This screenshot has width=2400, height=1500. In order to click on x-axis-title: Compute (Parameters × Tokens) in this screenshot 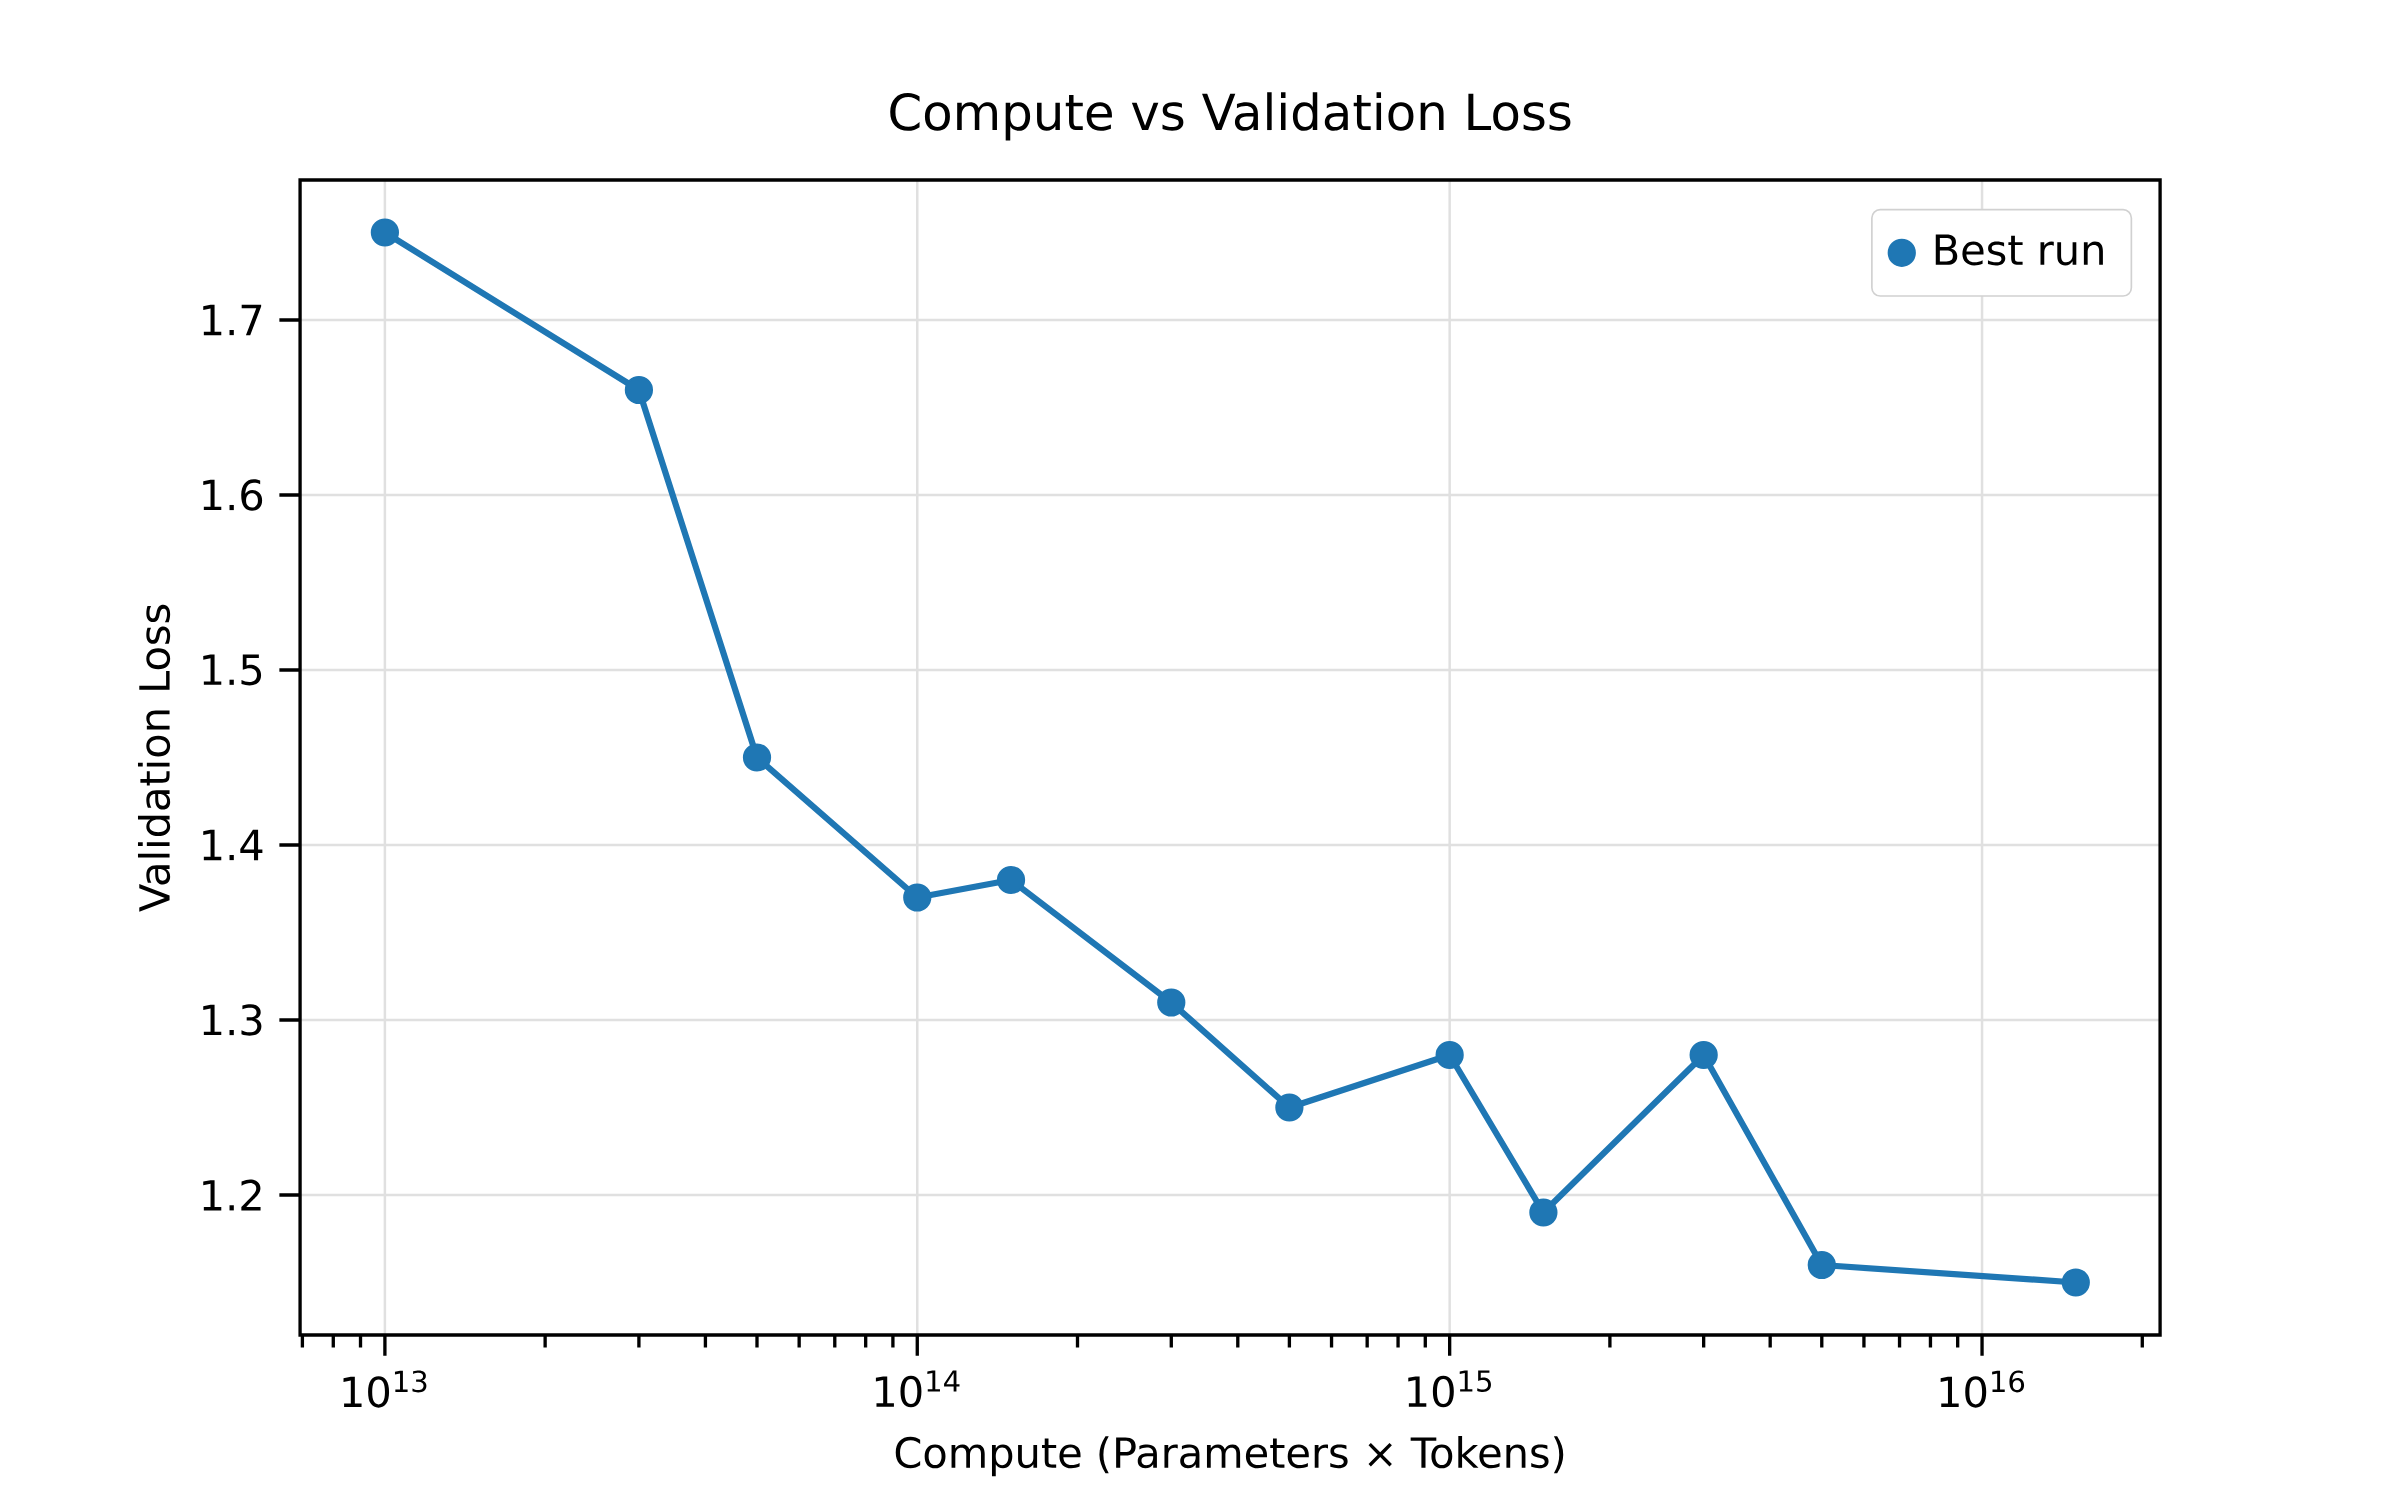, I will do `click(1229, 1456)`.